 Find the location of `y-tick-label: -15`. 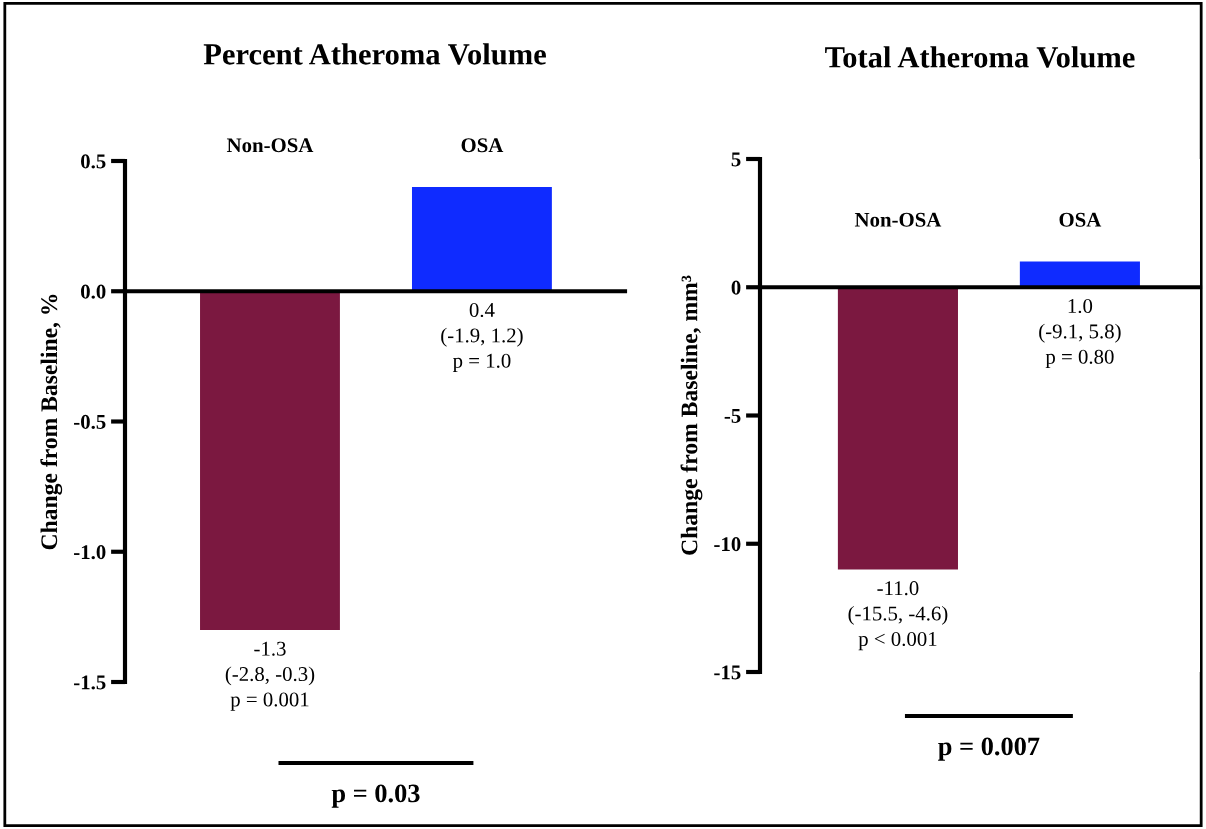

y-tick-label: -15 is located at coordinates (727, 672).